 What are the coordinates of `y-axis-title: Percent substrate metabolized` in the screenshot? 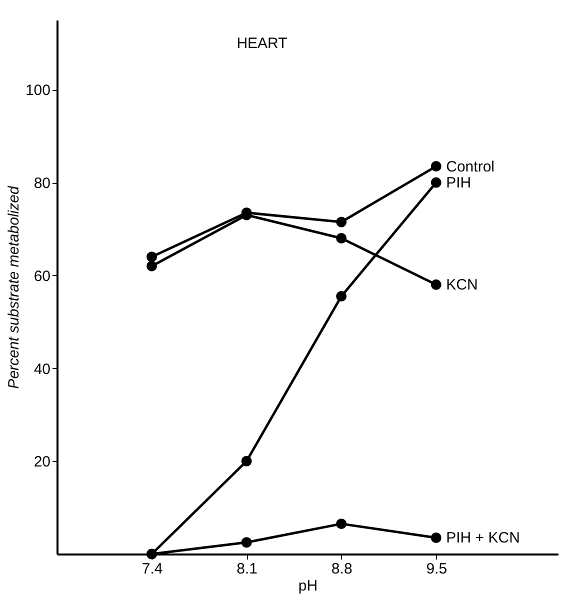 It's located at (13, 287).